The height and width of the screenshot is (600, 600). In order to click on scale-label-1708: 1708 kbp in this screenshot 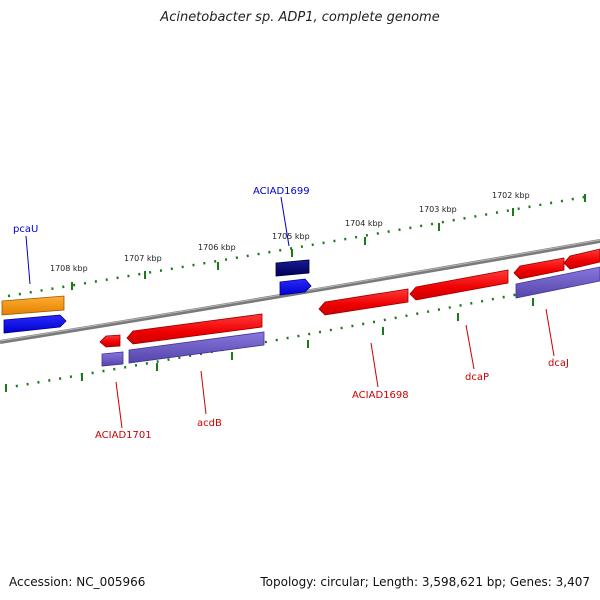, I will do `click(69, 268)`.